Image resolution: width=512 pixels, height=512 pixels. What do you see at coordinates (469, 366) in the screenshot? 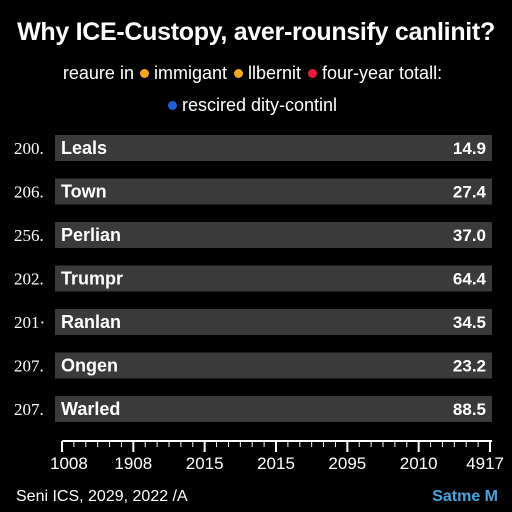
I see `value-label: 23.2` at bounding box center [469, 366].